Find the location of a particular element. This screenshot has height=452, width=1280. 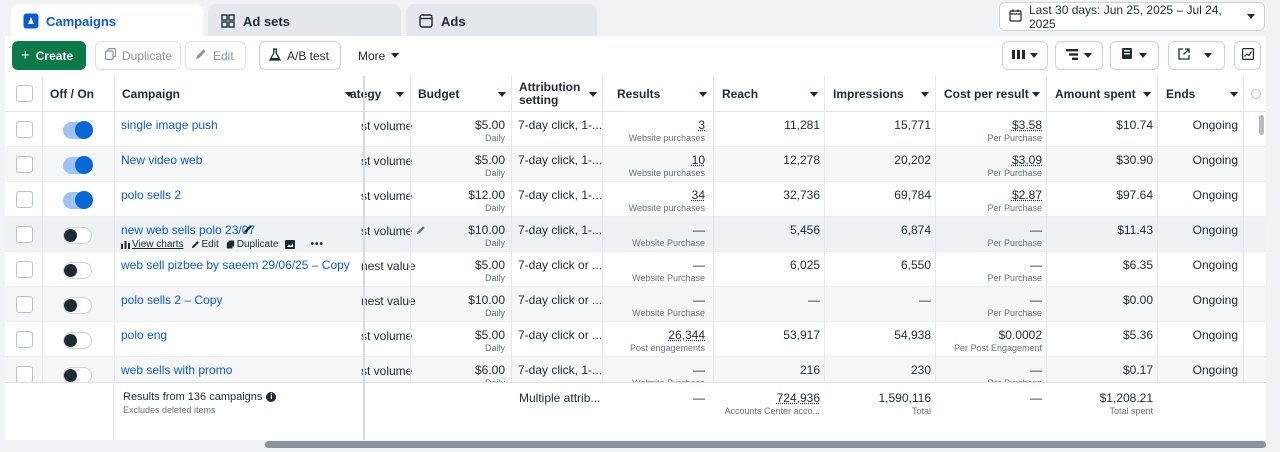

horizontal-scrollbar is located at coordinates (765, 444).